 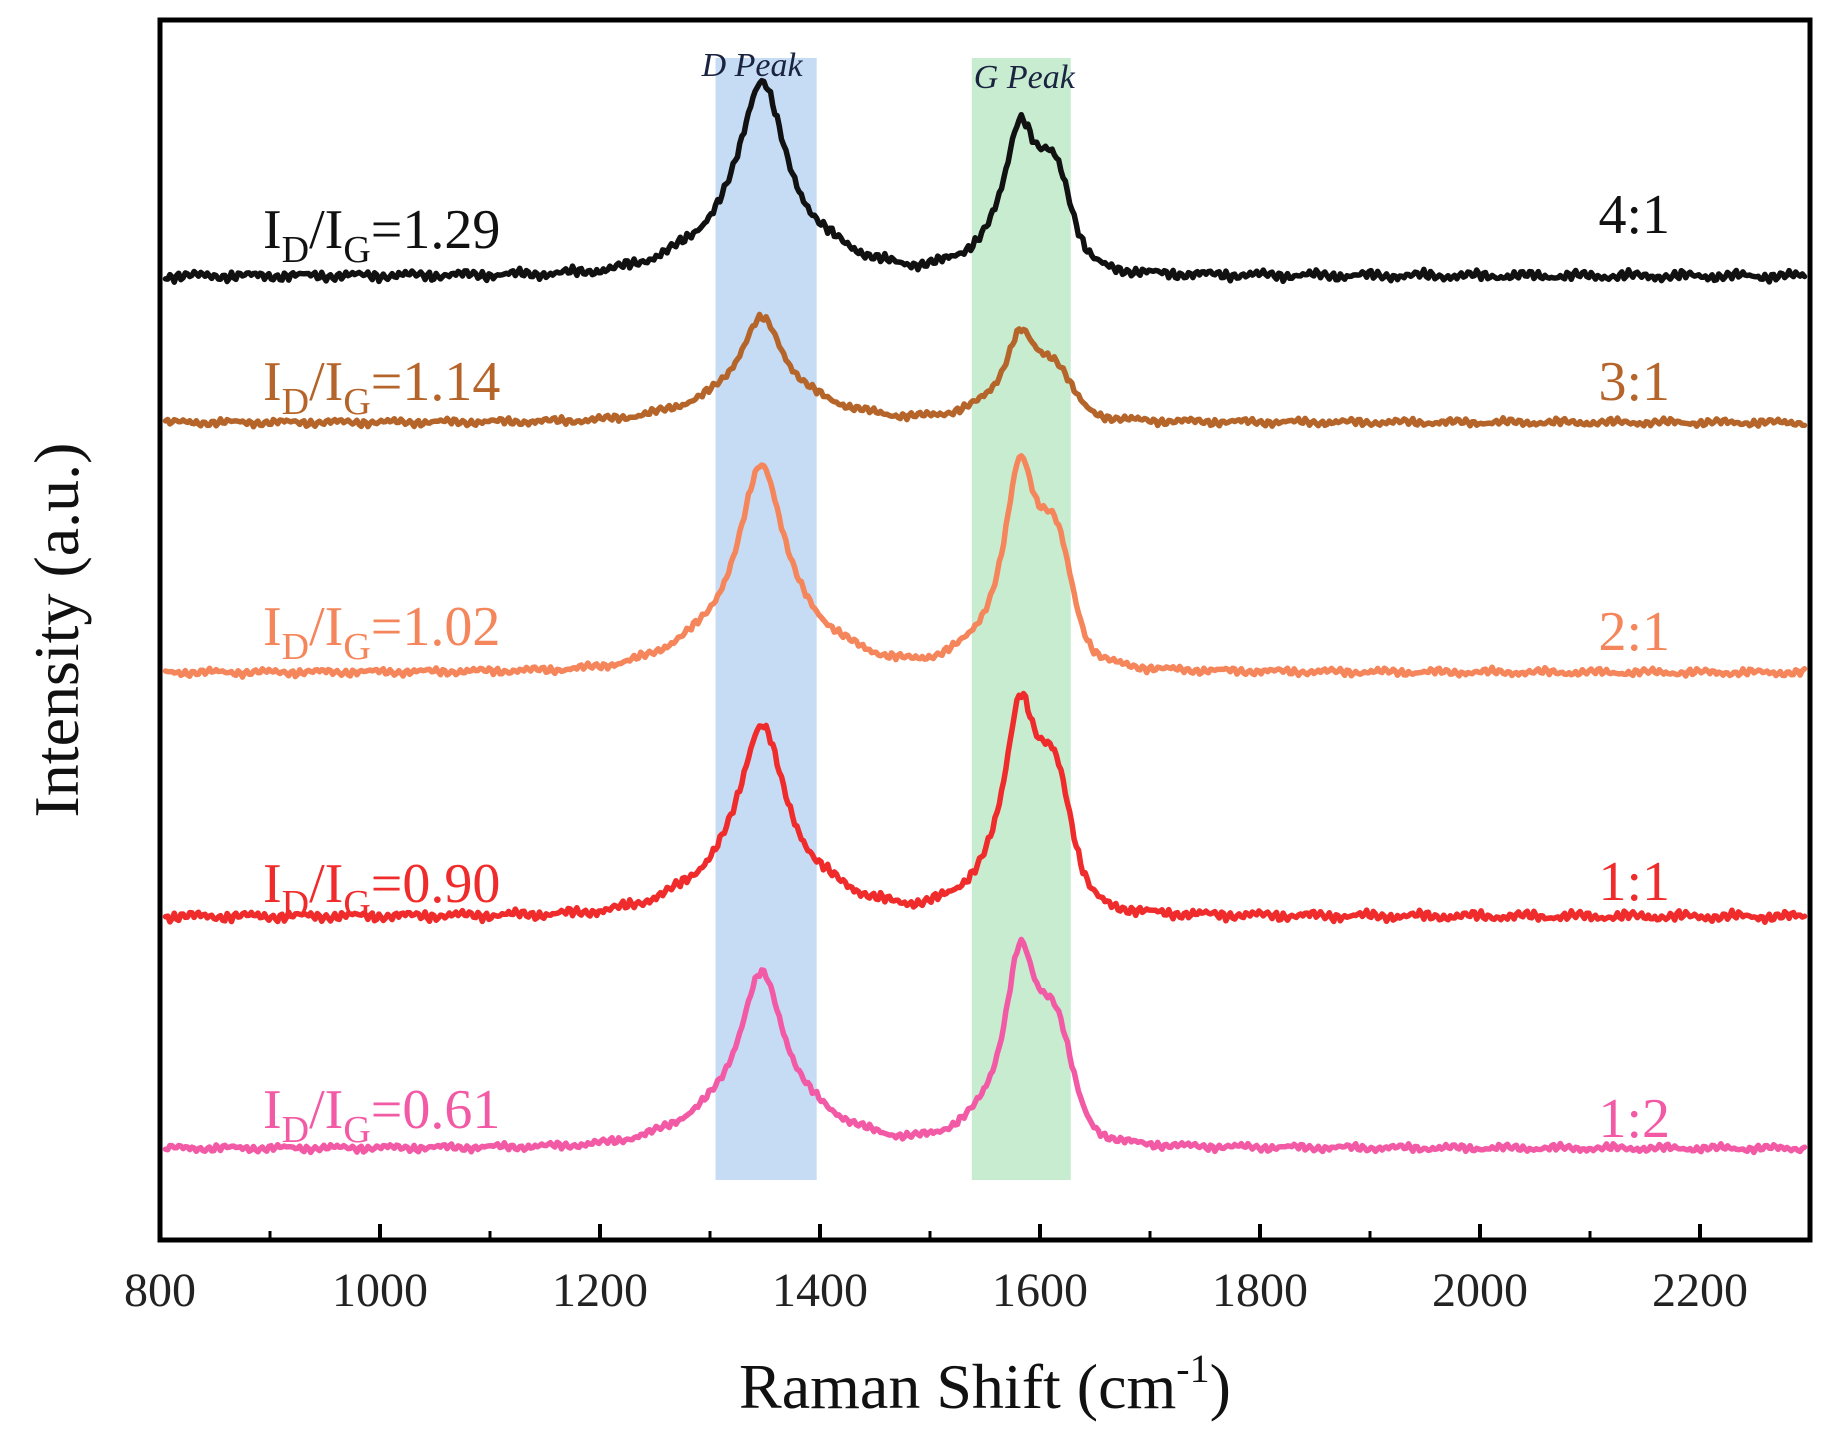 I want to click on id-ig-ratio-label: ID/IG=0.90, so click(x=381, y=889).